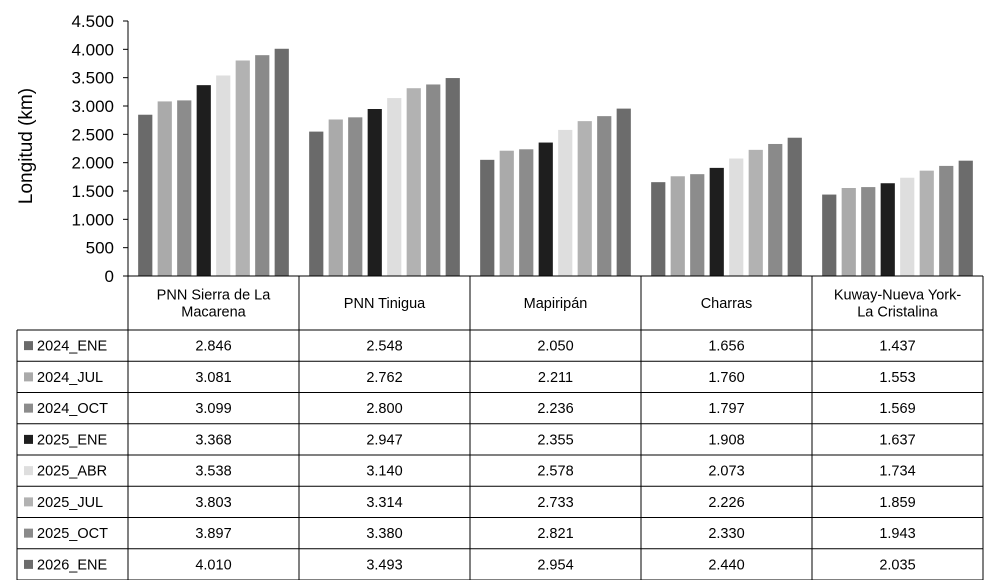  Describe the element at coordinates (213, 347) in the screenshot. I see `table-cell-value: 2.846` at that location.